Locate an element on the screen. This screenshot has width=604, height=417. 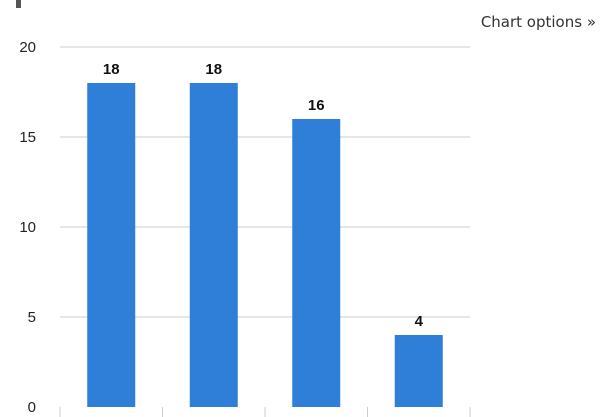
y-axis-ticks: 0 5 10 15 20 is located at coordinates (27, 227).